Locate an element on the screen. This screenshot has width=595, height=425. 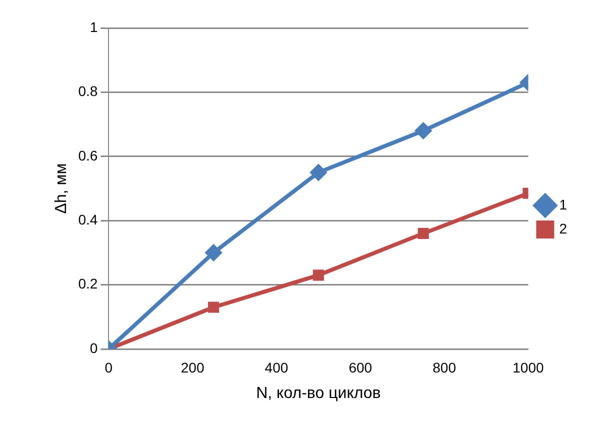
x-tick-label: 1000 is located at coordinates (528, 367).